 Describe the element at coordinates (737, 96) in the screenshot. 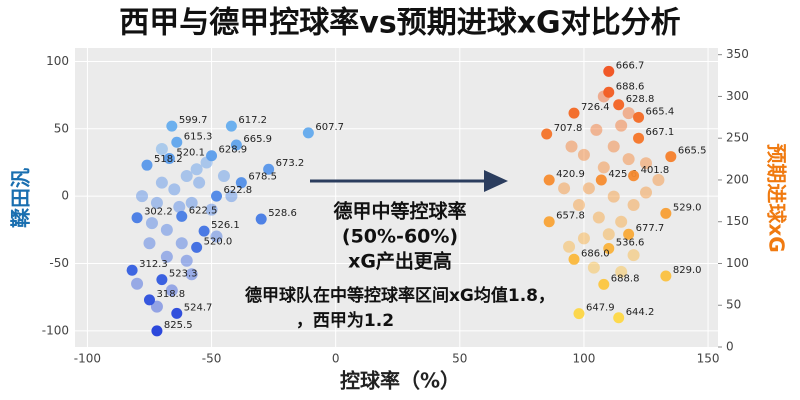

I see `y2-tick-label: 300` at that location.